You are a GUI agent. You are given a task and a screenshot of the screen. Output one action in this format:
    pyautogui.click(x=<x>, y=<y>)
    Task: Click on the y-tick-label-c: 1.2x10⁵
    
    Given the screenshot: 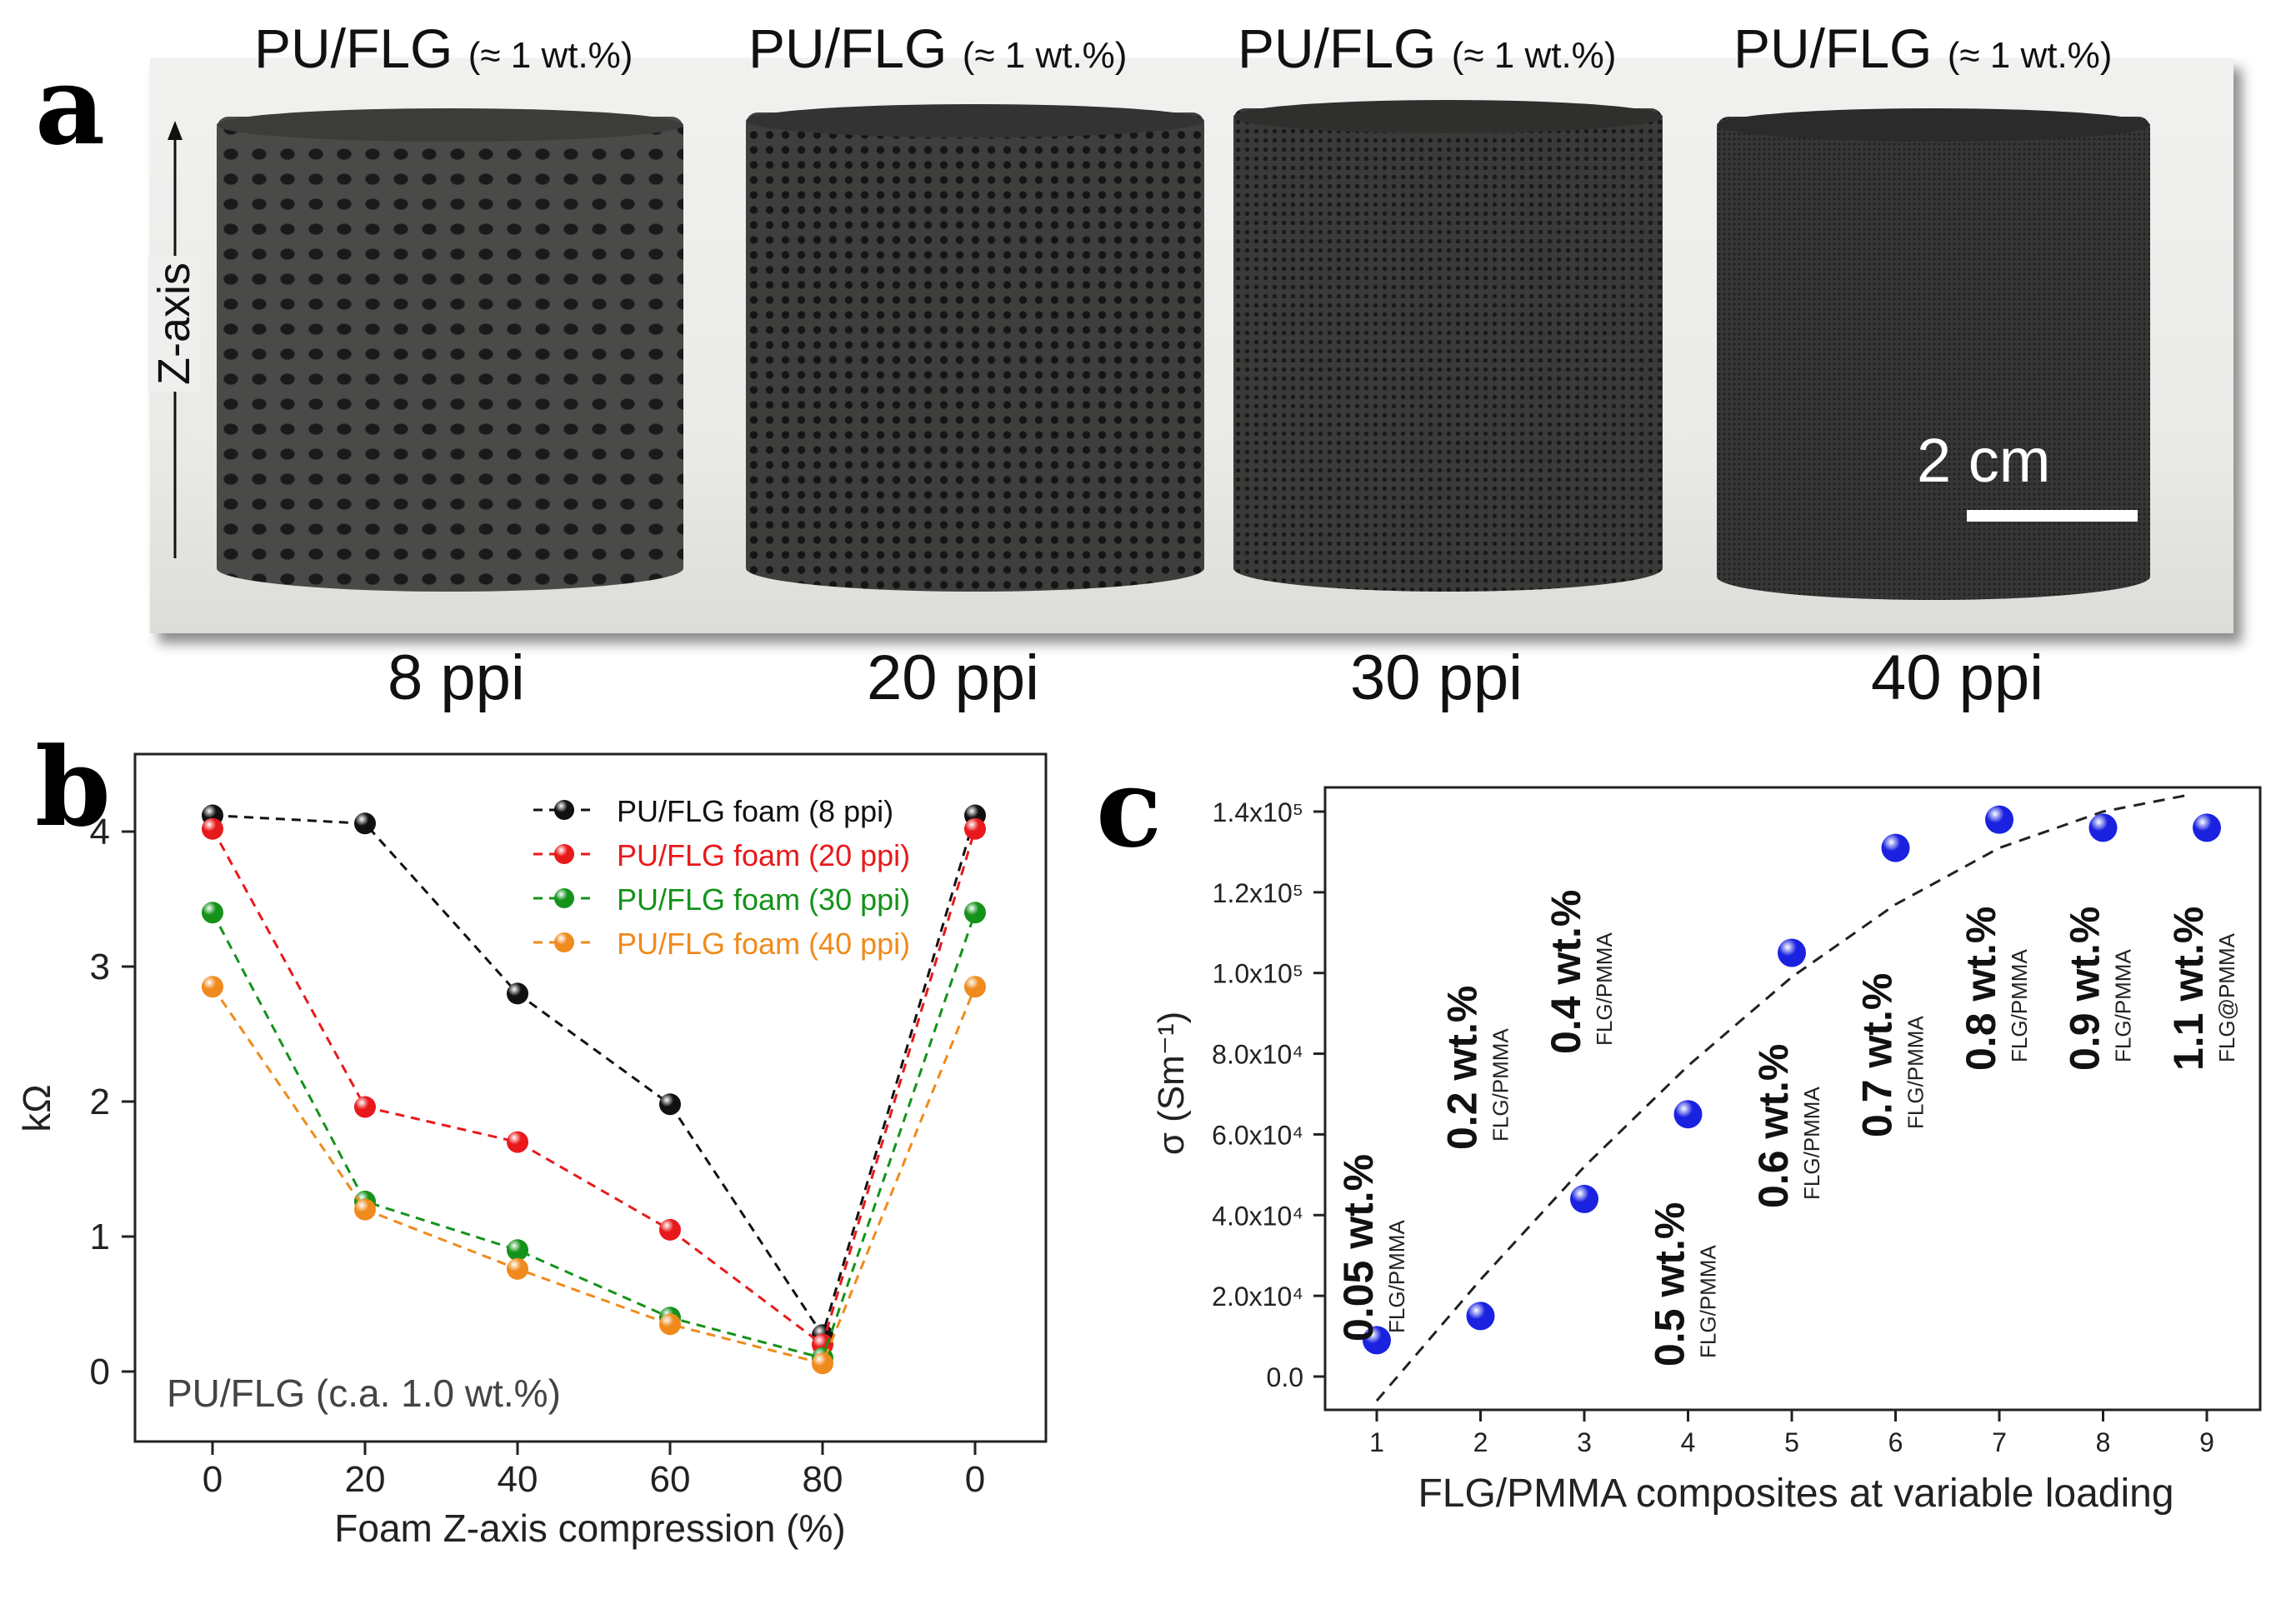 What is the action you would take?
    pyautogui.click(x=1258, y=893)
    